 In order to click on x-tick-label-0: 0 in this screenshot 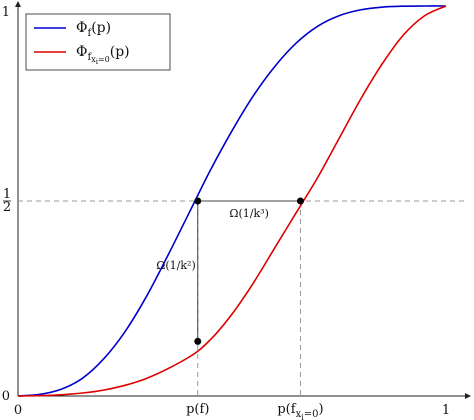, I will do `click(18, 410)`.